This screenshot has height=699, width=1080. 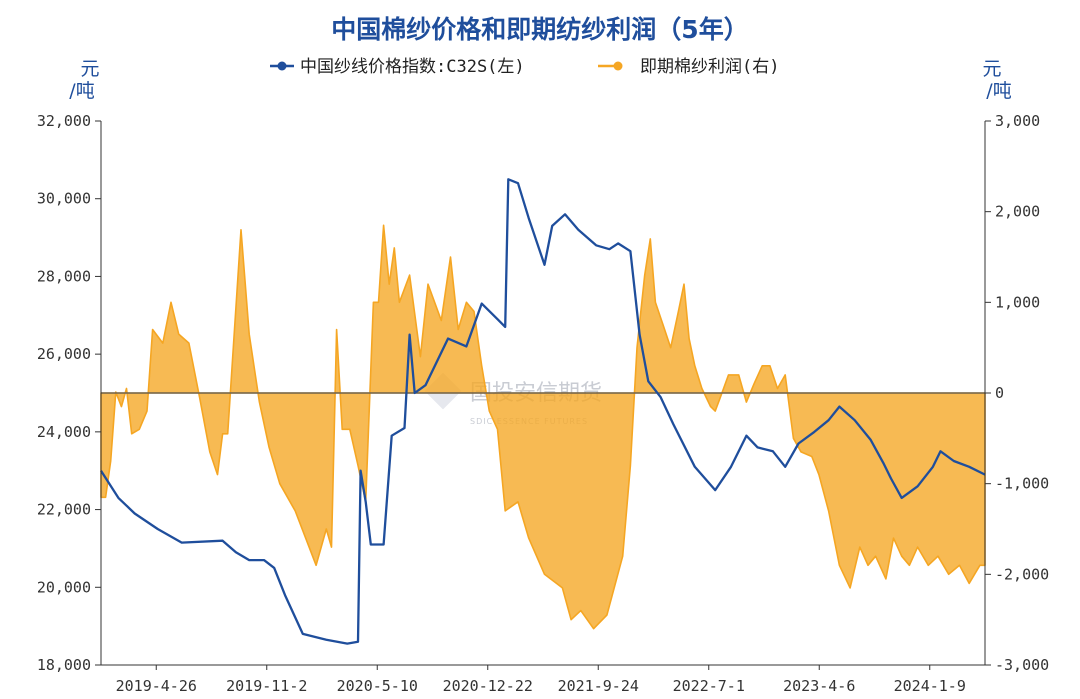 What do you see at coordinates (1022, 484) in the screenshot?
I see `right-axis-tick-label: -1,000` at bounding box center [1022, 484].